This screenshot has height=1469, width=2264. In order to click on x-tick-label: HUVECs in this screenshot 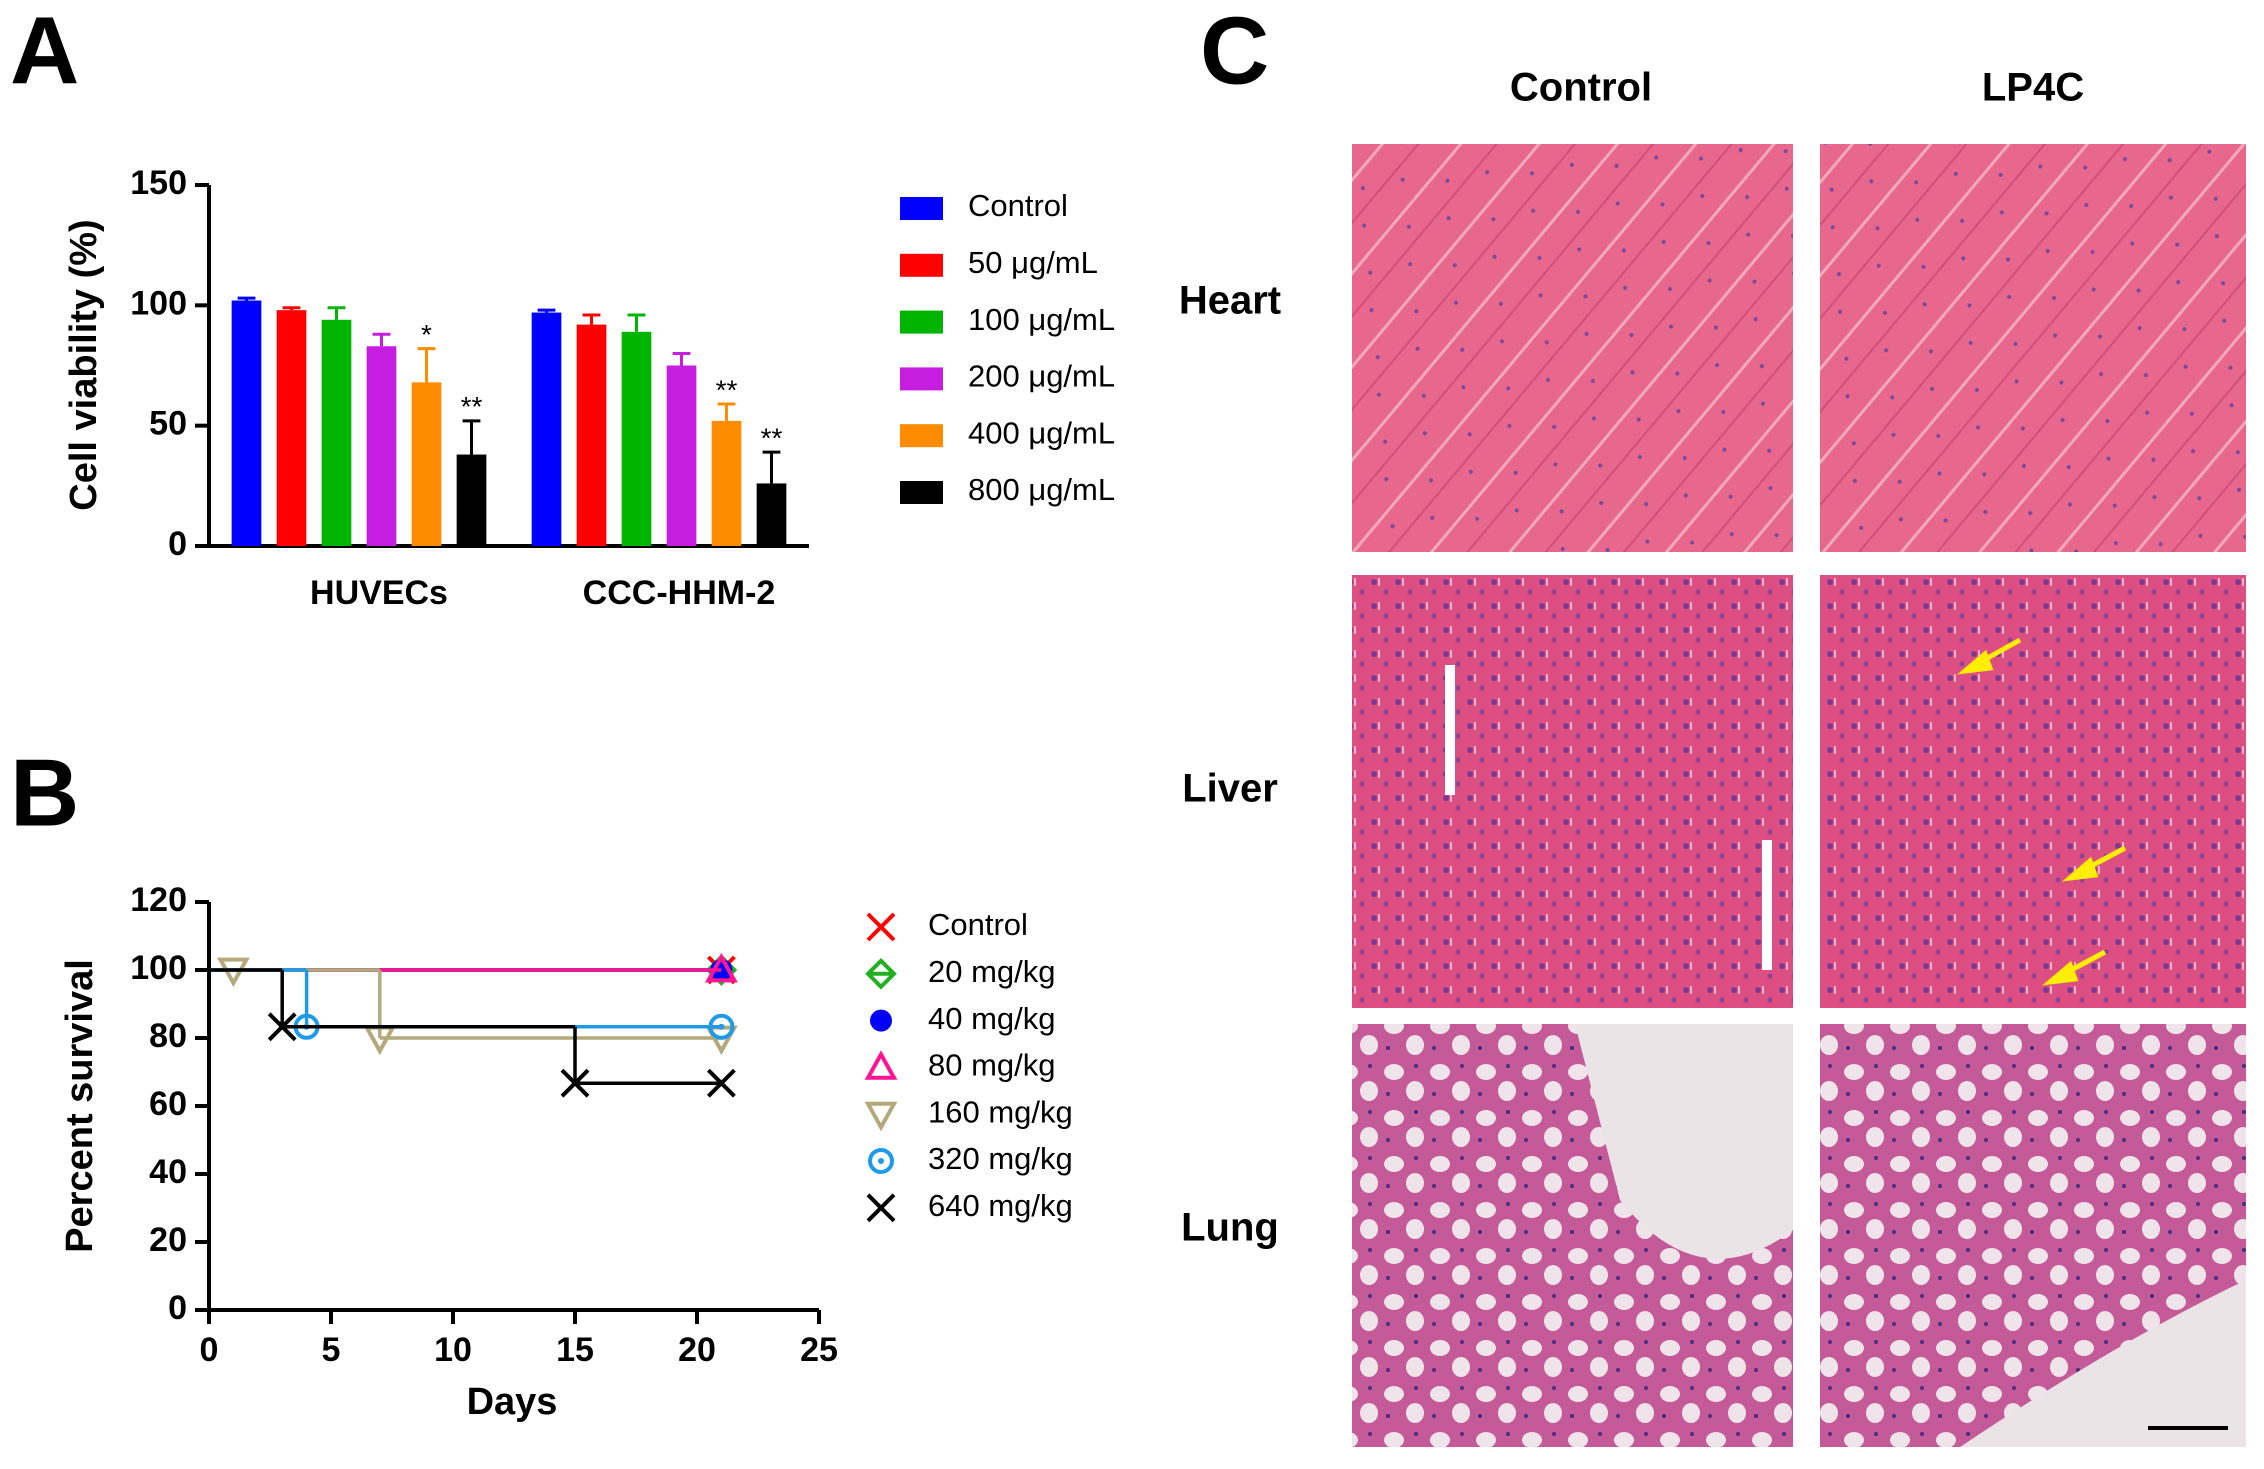, I will do `click(379, 593)`.